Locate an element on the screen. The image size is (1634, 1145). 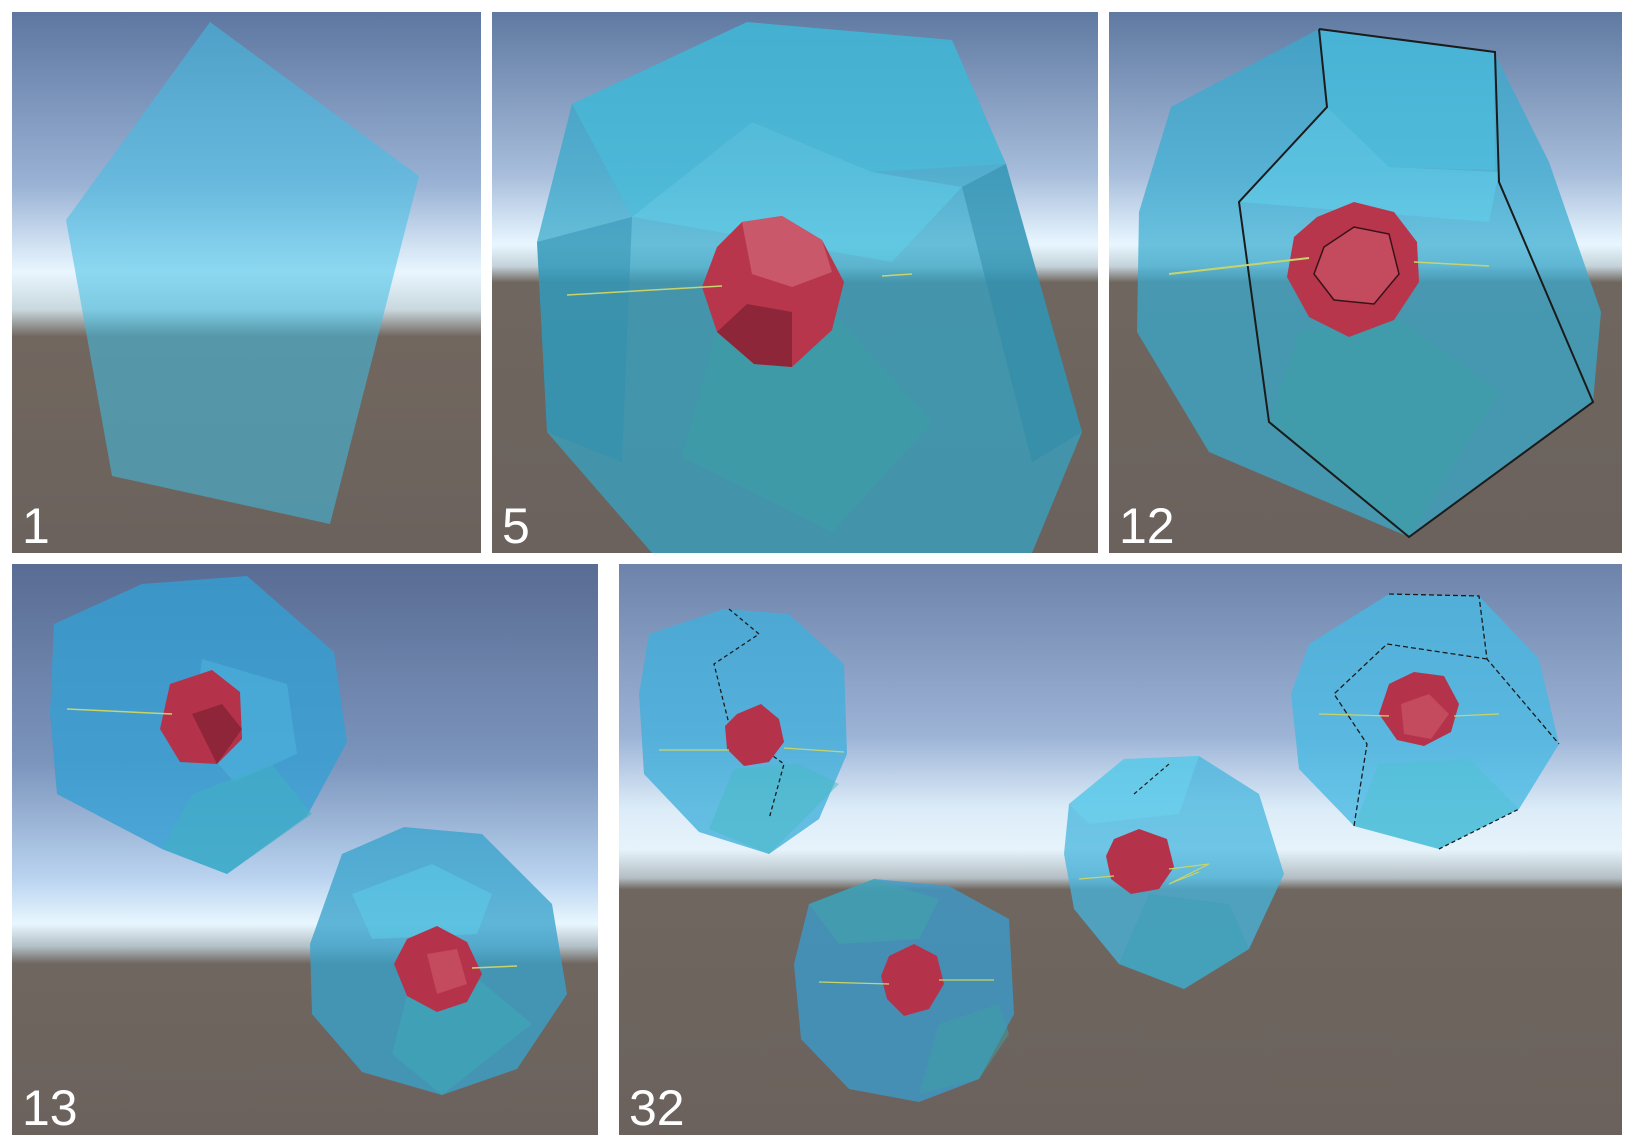
highlighted-face-edge is located at coordinates (1416, 283).